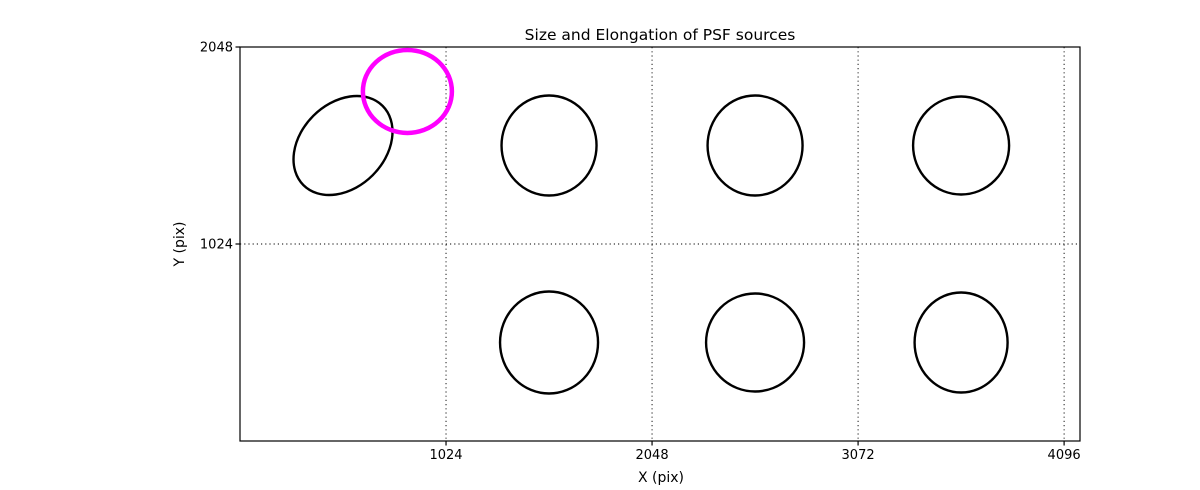  Describe the element at coordinates (216, 245) in the screenshot. I see `y-tick-label: 1024` at that location.